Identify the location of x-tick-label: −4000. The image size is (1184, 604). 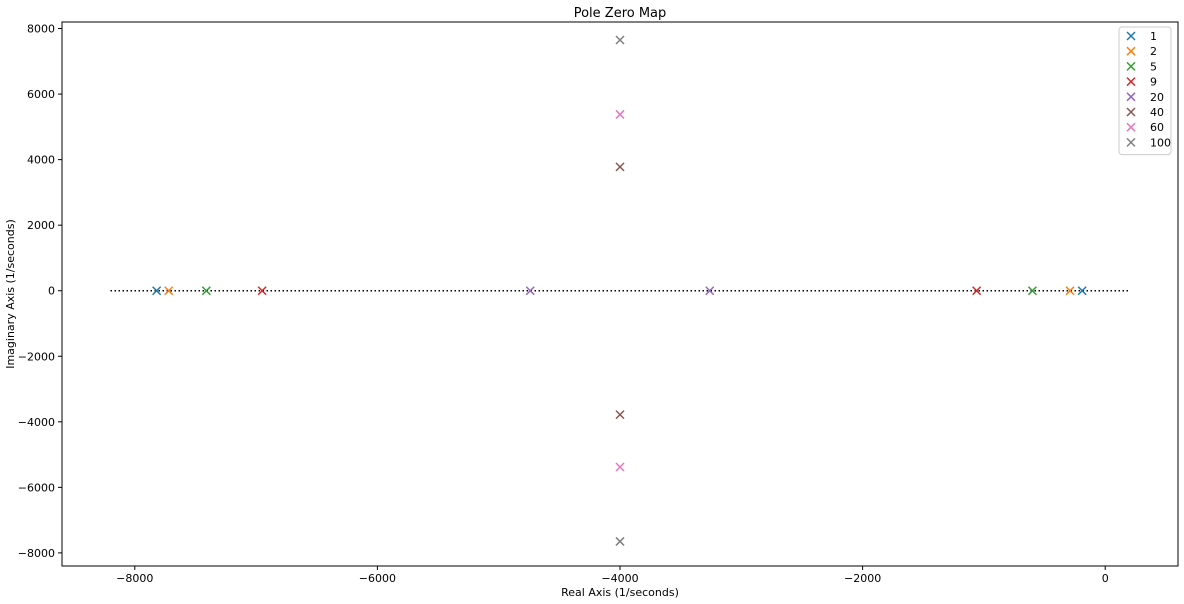
(619, 578).